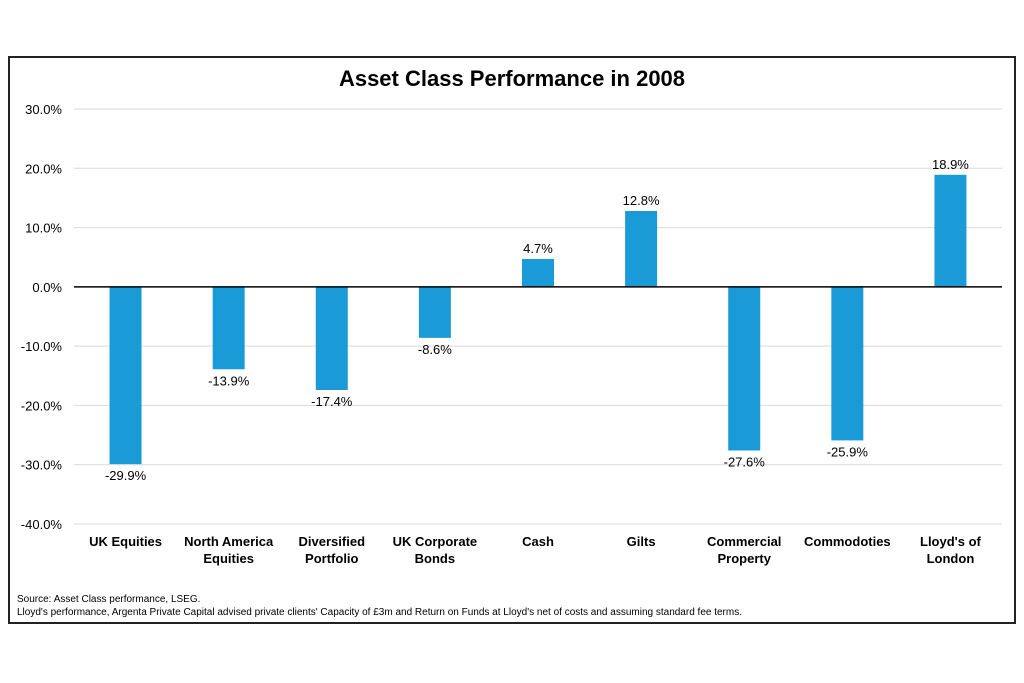 The image size is (1024, 683). I want to click on y-tick-label: 0.0%, so click(47, 287).